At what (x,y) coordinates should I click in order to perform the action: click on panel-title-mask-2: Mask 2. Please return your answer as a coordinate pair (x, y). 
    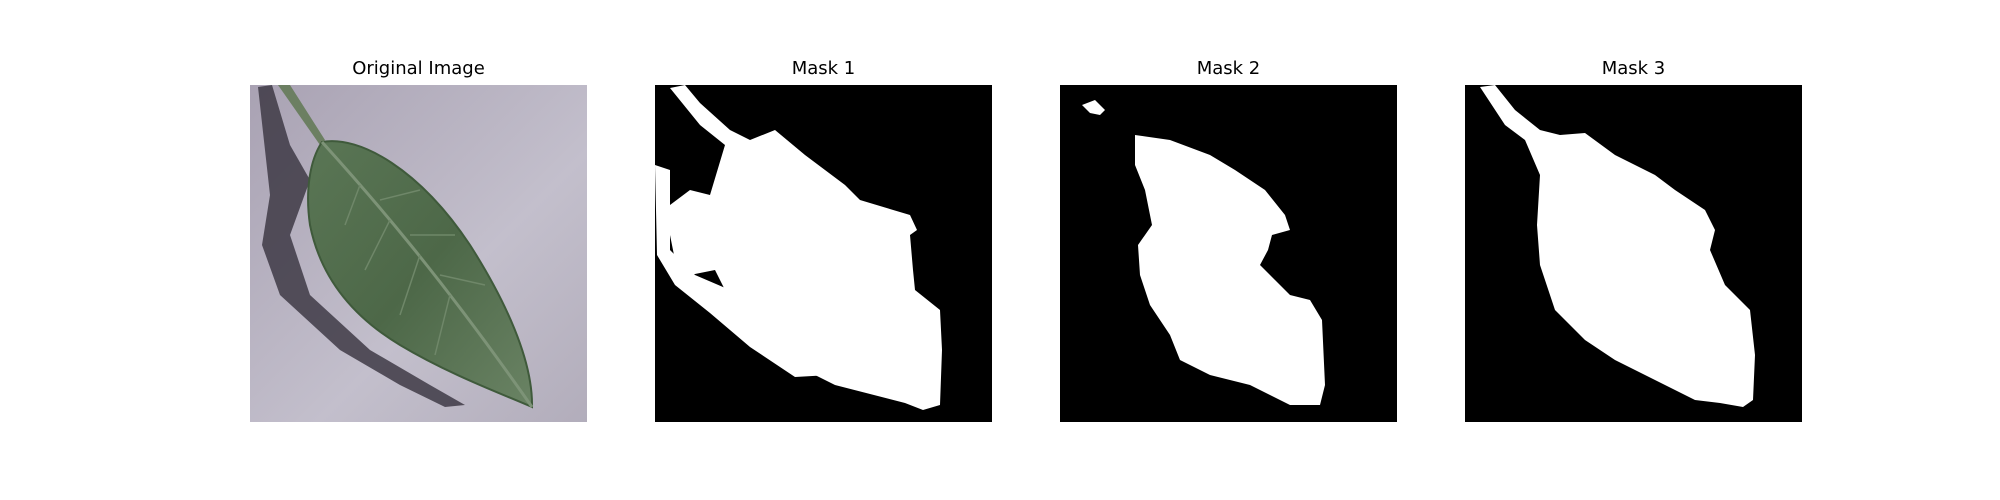
    Looking at the image, I should click on (1228, 68).